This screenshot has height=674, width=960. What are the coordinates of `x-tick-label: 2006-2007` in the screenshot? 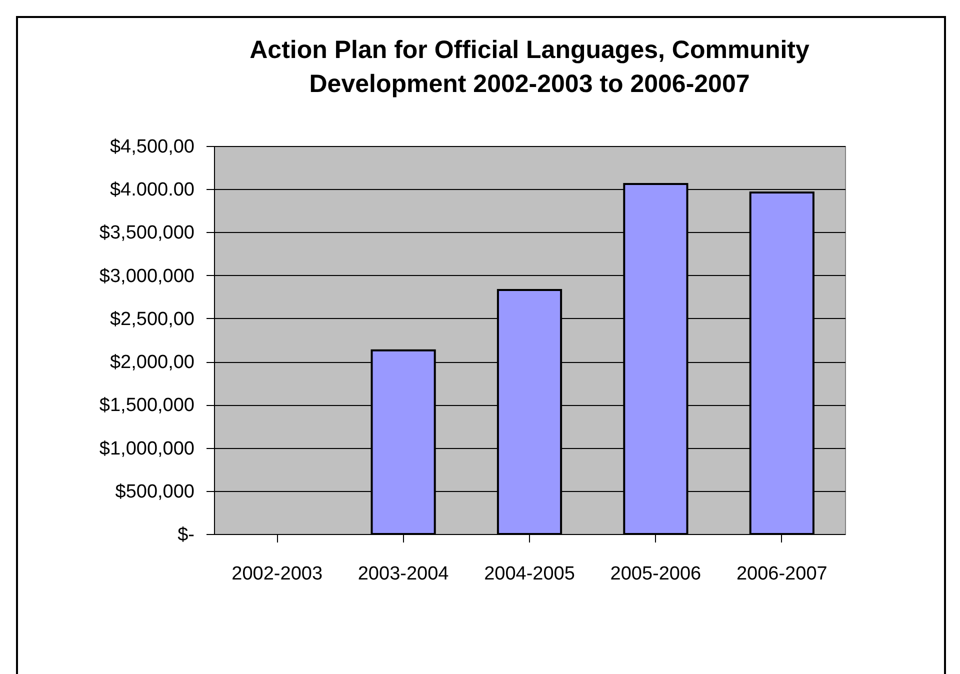 It's located at (782, 574).